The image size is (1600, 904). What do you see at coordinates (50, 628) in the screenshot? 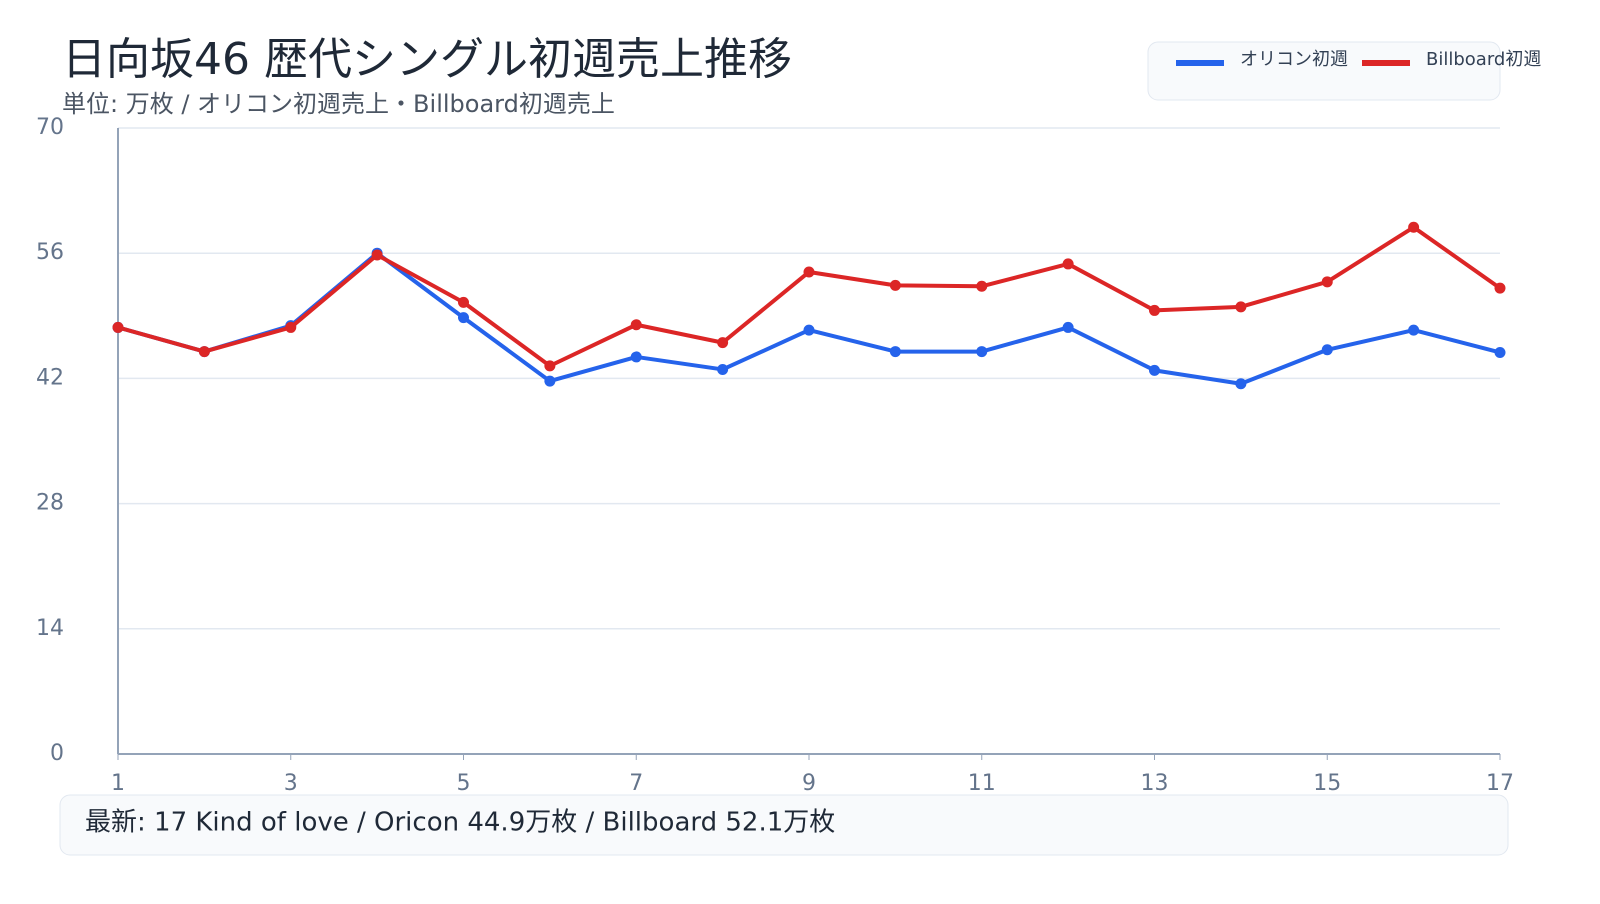
I see `y-tick-label: 14` at bounding box center [50, 628].